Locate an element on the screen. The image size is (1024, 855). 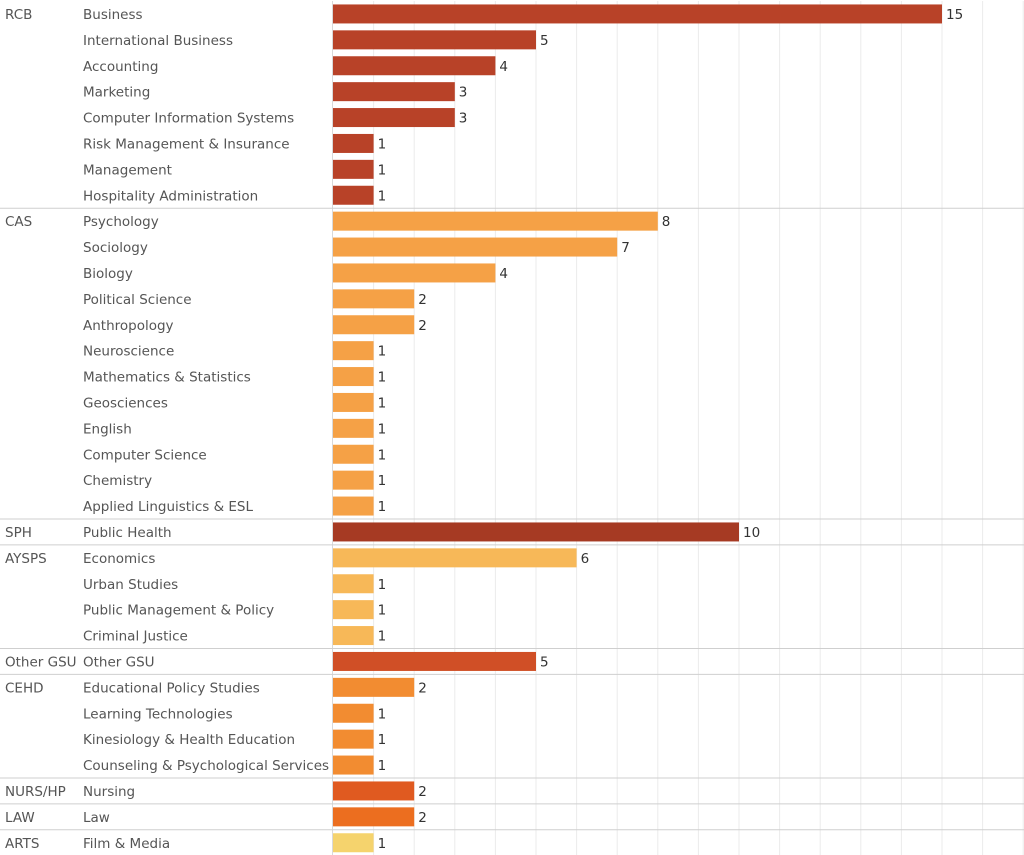
major-label: Kinesiology & Health Education is located at coordinates (189, 740).